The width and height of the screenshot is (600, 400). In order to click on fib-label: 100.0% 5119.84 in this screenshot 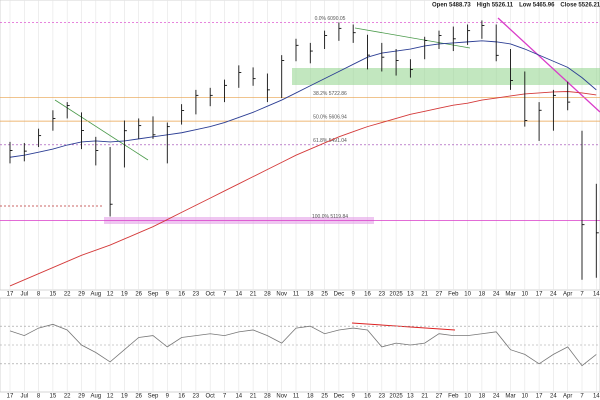, I will do `click(330, 217)`.